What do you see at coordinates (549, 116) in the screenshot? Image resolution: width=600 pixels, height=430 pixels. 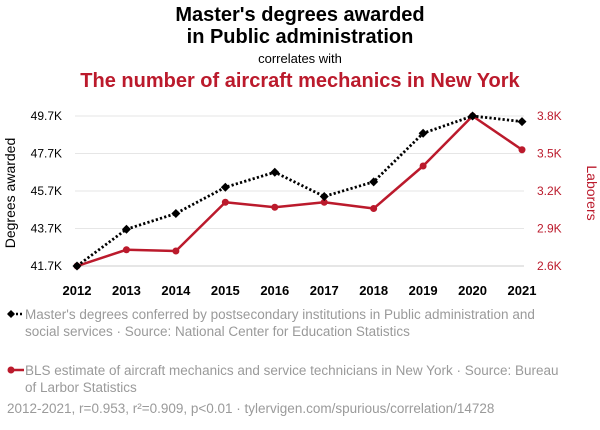 I see `y-right-tick-label: 3.8K` at bounding box center [549, 116].